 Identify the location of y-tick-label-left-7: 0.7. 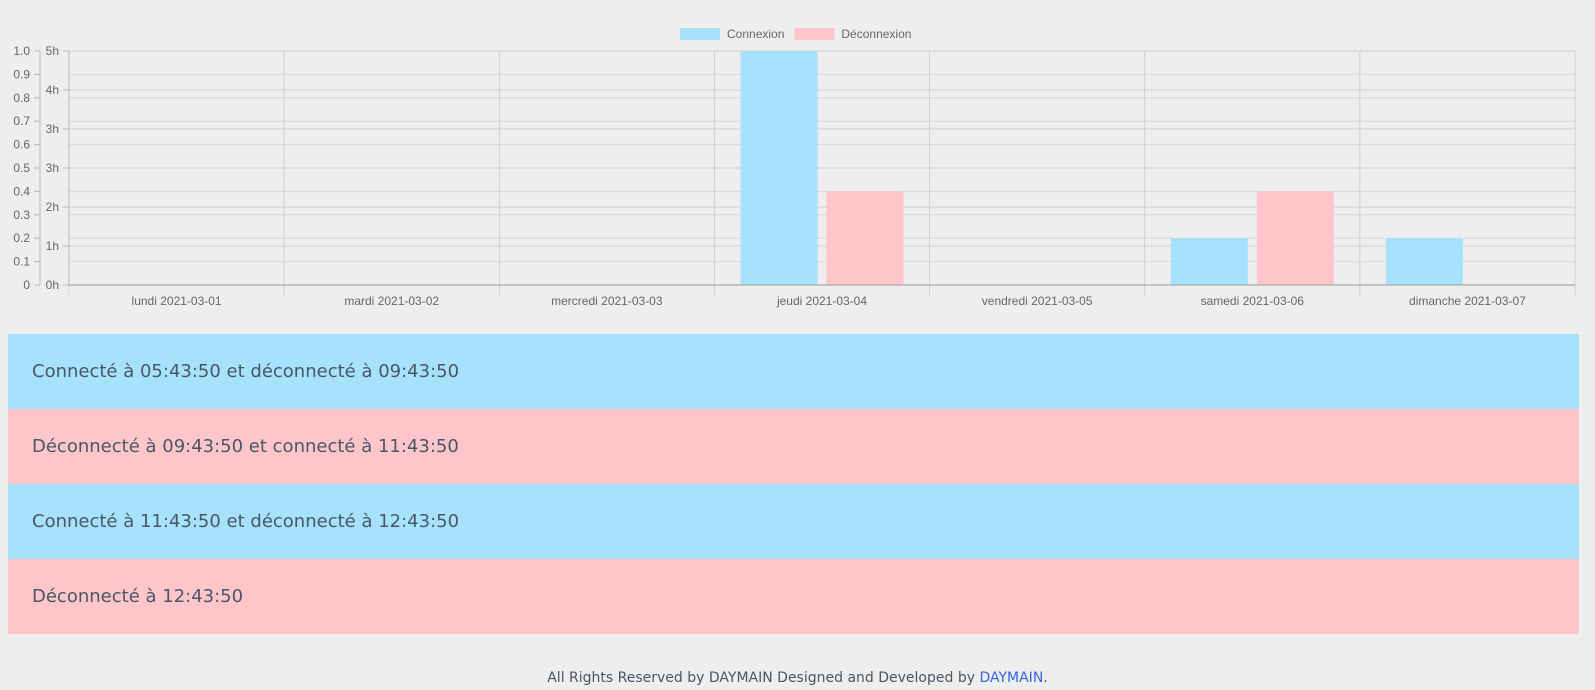
(21, 121).